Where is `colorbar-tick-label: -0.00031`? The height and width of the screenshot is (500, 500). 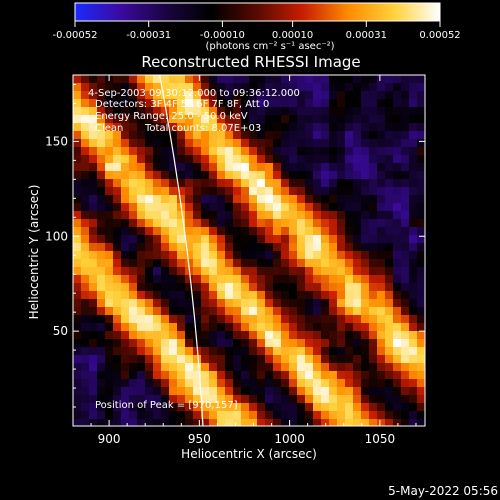 colorbar-tick-label: -0.00031 is located at coordinates (148, 35).